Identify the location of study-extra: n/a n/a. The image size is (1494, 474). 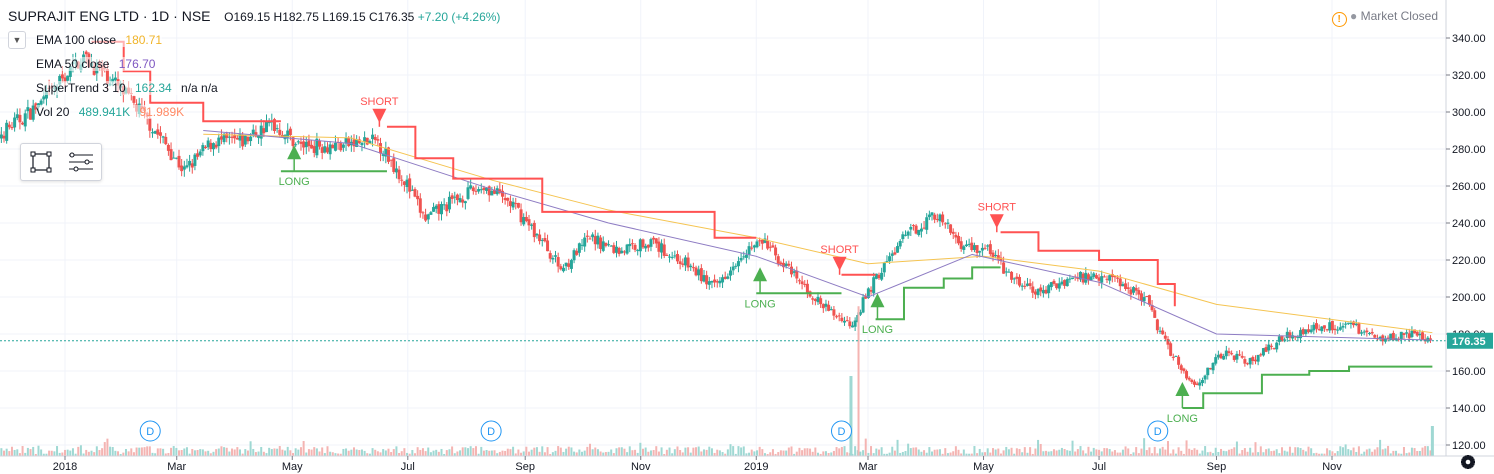
(199, 88).